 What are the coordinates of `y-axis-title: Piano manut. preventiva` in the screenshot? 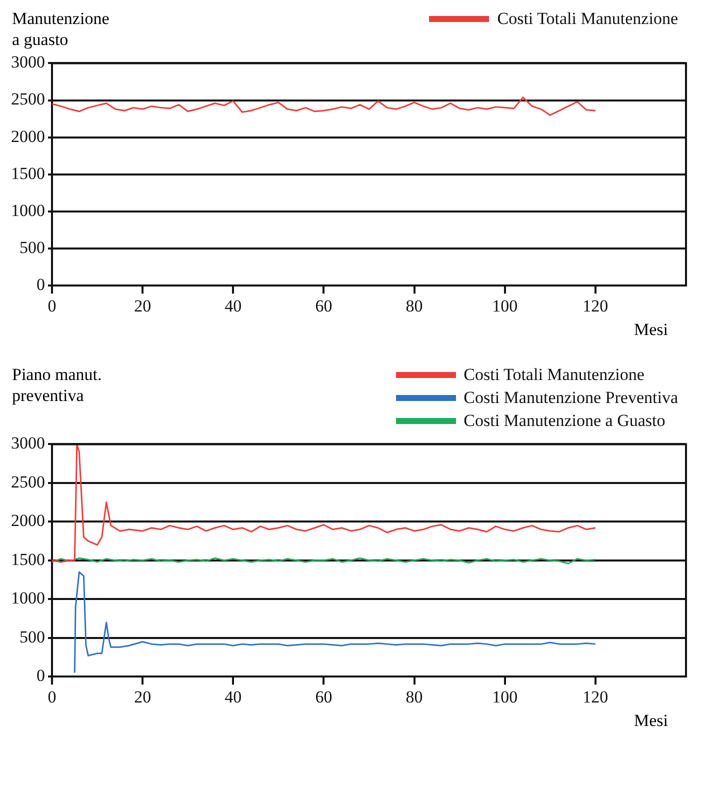 It's located at (57, 385).